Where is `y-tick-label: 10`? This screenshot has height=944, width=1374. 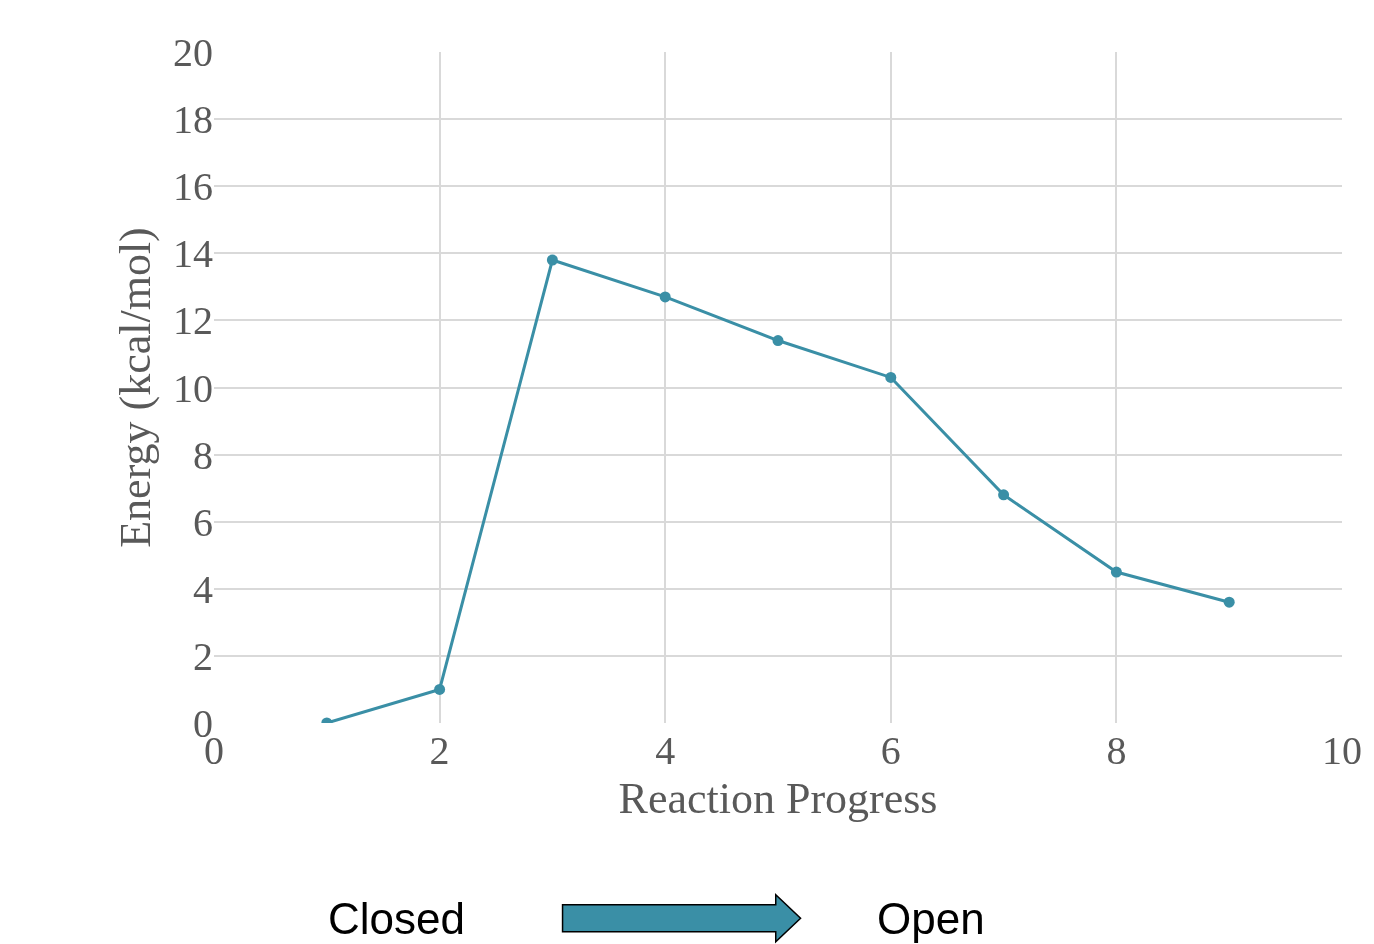
y-tick-label: 10 is located at coordinates (193, 388).